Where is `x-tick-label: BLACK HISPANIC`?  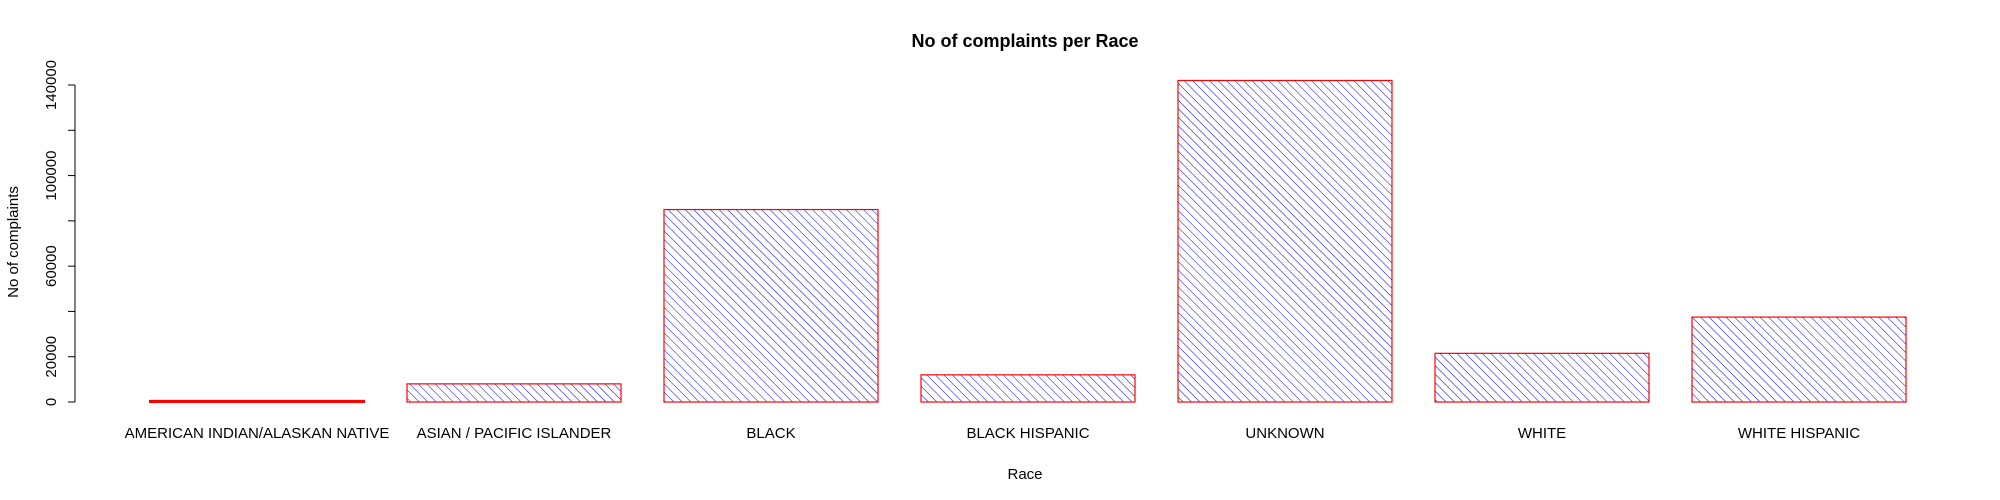 x-tick-label: BLACK HISPANIC is located at coordinates (1027, 433).